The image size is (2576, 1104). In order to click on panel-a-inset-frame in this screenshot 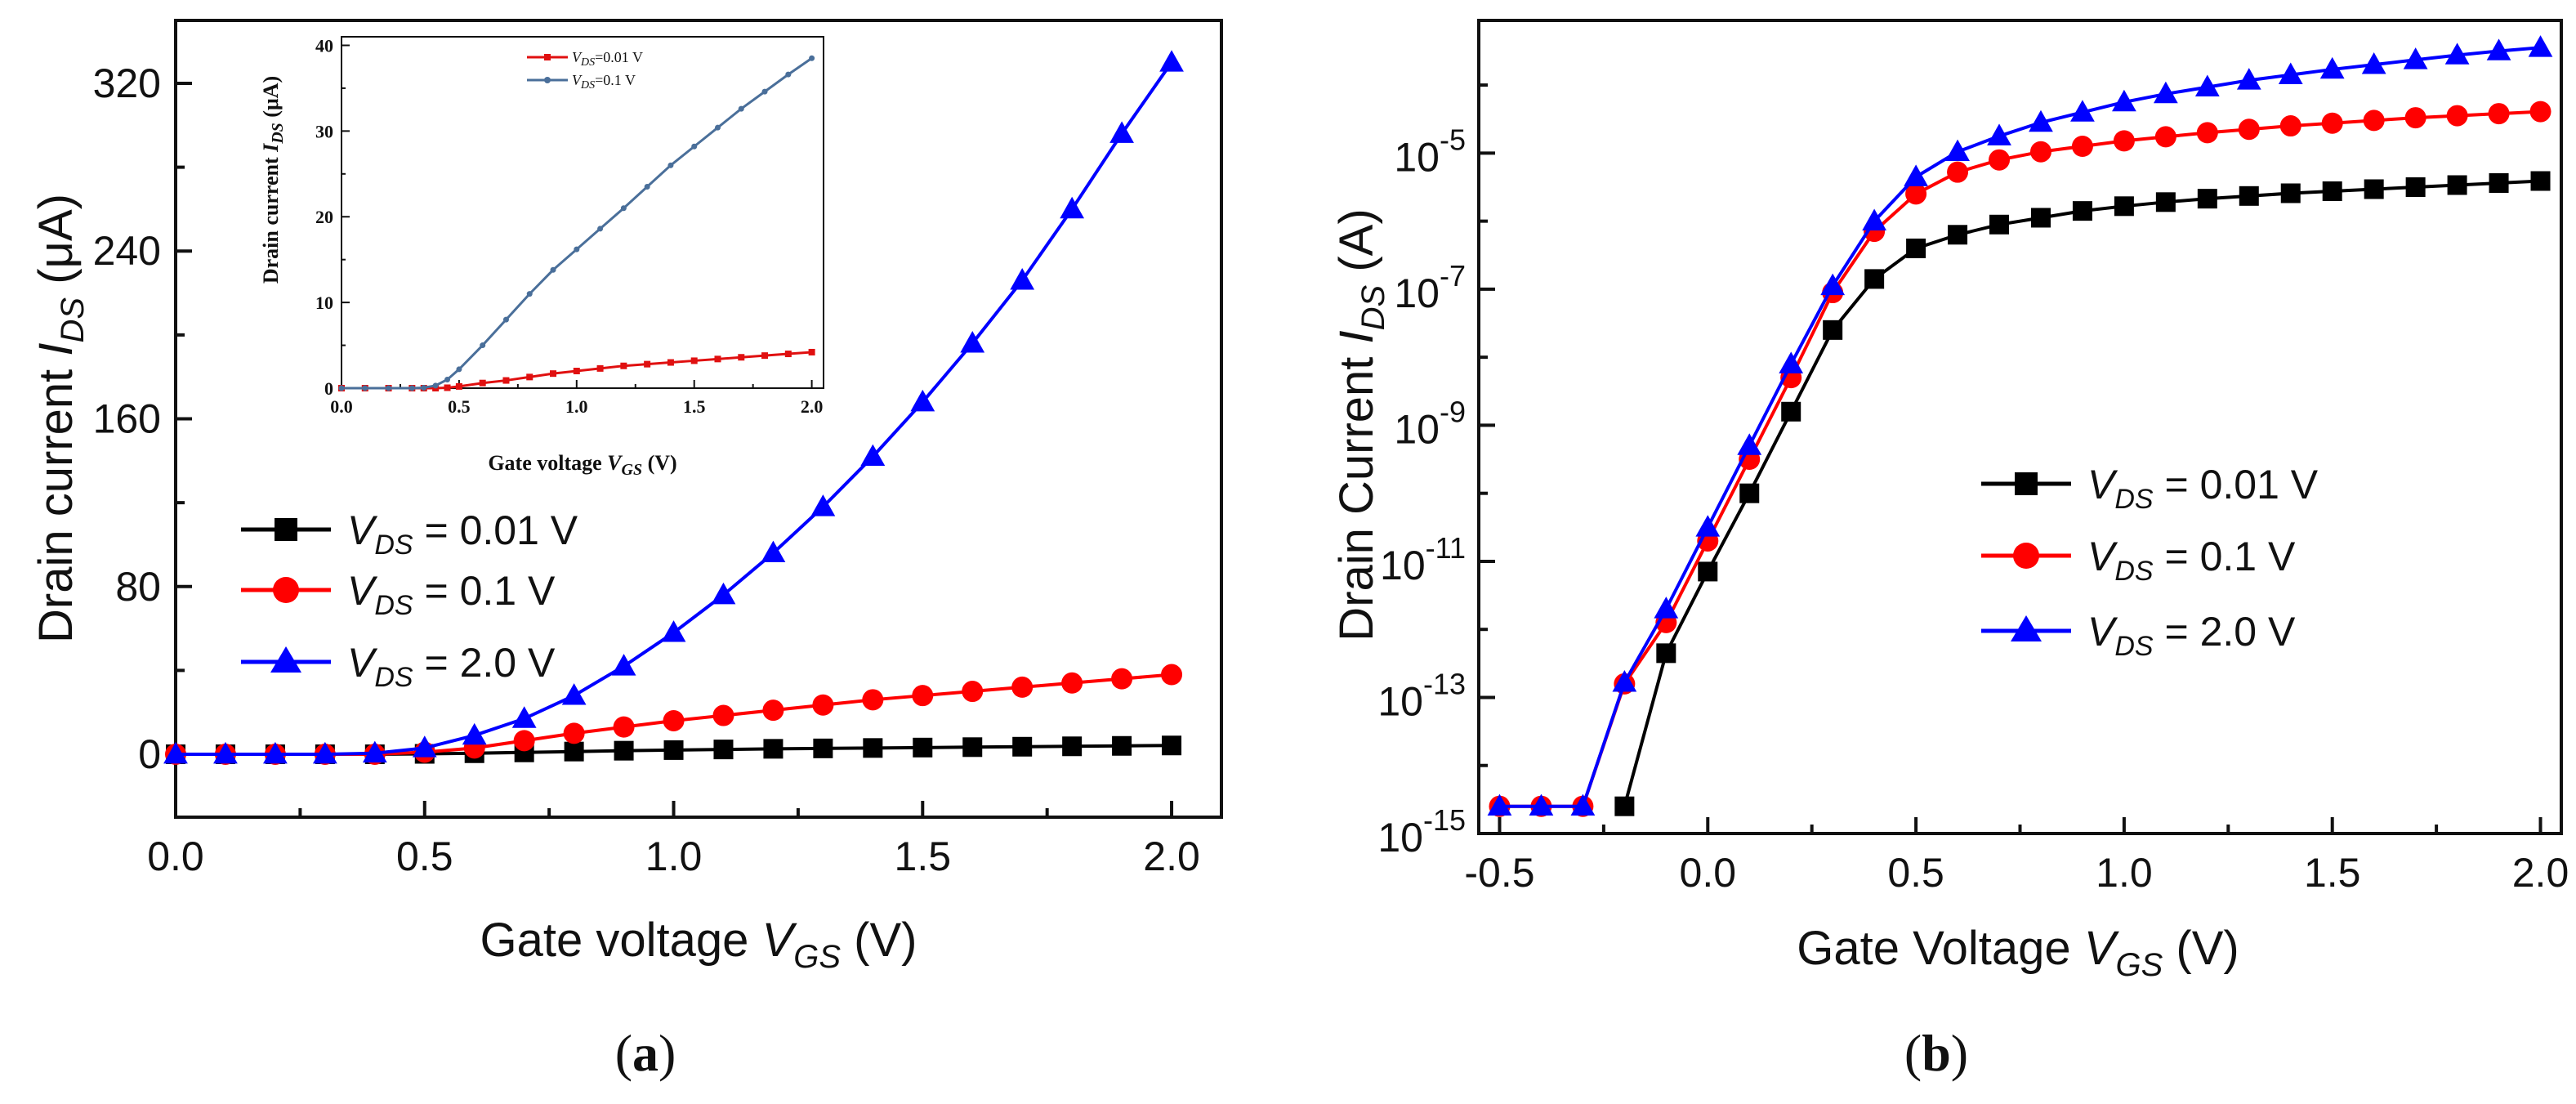, I will do `click(582, 212)`.